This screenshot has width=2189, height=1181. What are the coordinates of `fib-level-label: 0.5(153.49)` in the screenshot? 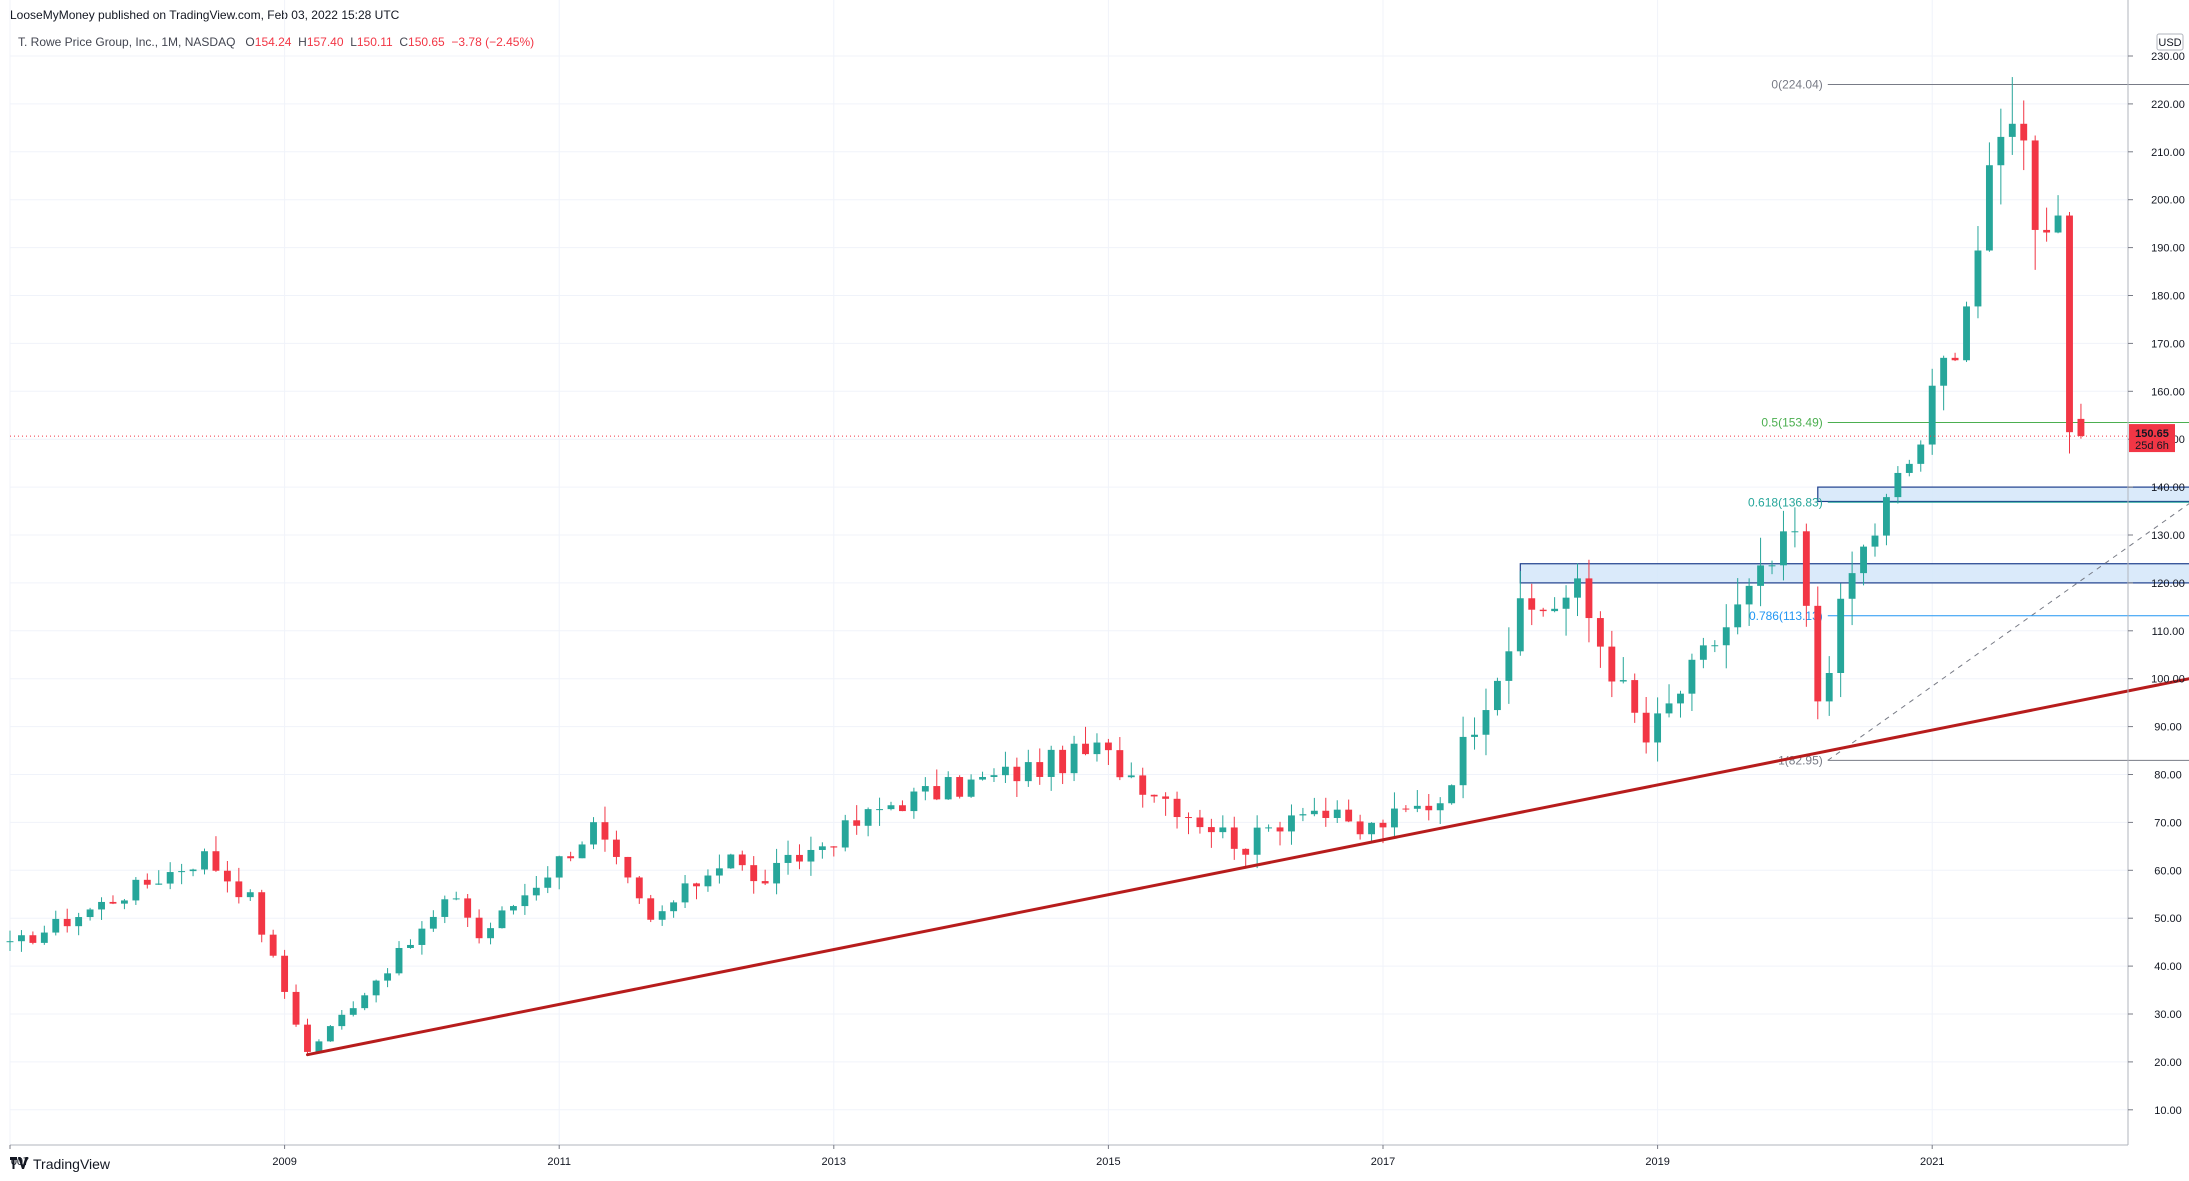 It's located at (1791, 422).